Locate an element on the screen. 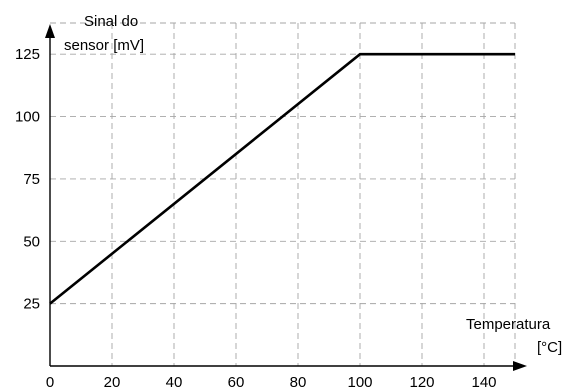  x-tick-label-120: 120 is located at coordinates (421, 382).